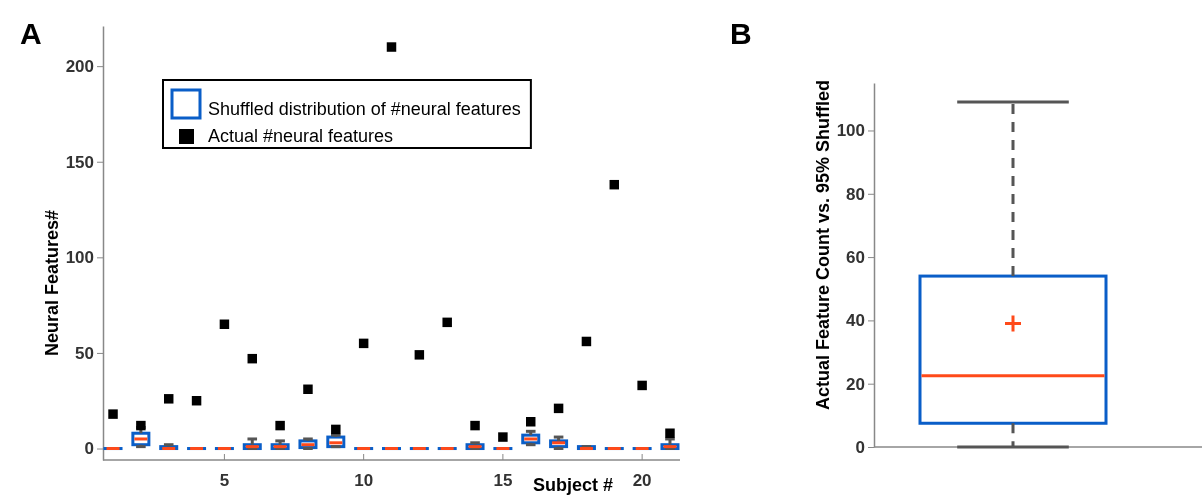  I want to click on x-tick-label: 10, so click(364, 480).